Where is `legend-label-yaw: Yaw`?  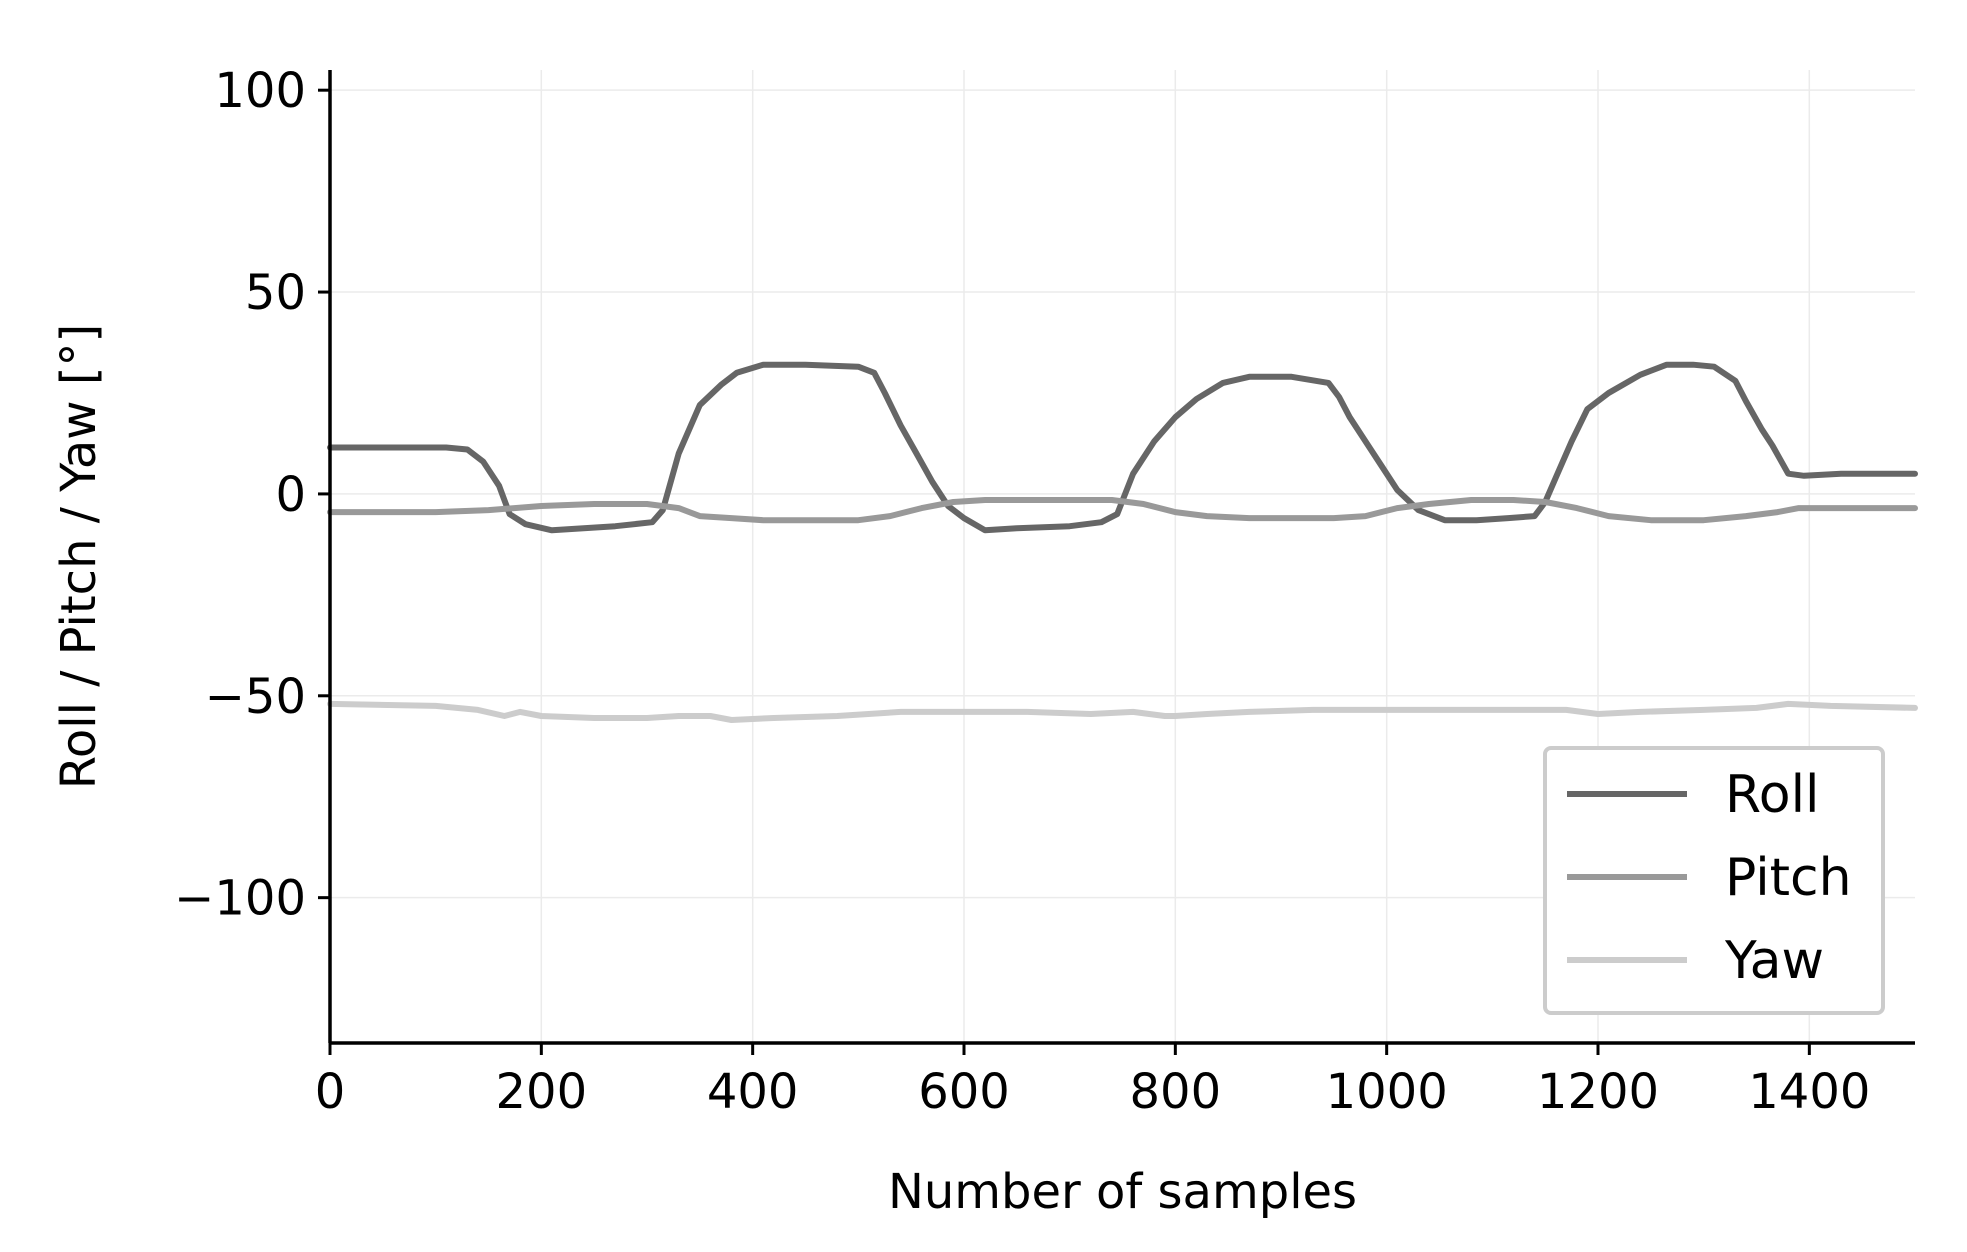 legend-label-yaw: Yaw is located at coordinates (1774, 961).